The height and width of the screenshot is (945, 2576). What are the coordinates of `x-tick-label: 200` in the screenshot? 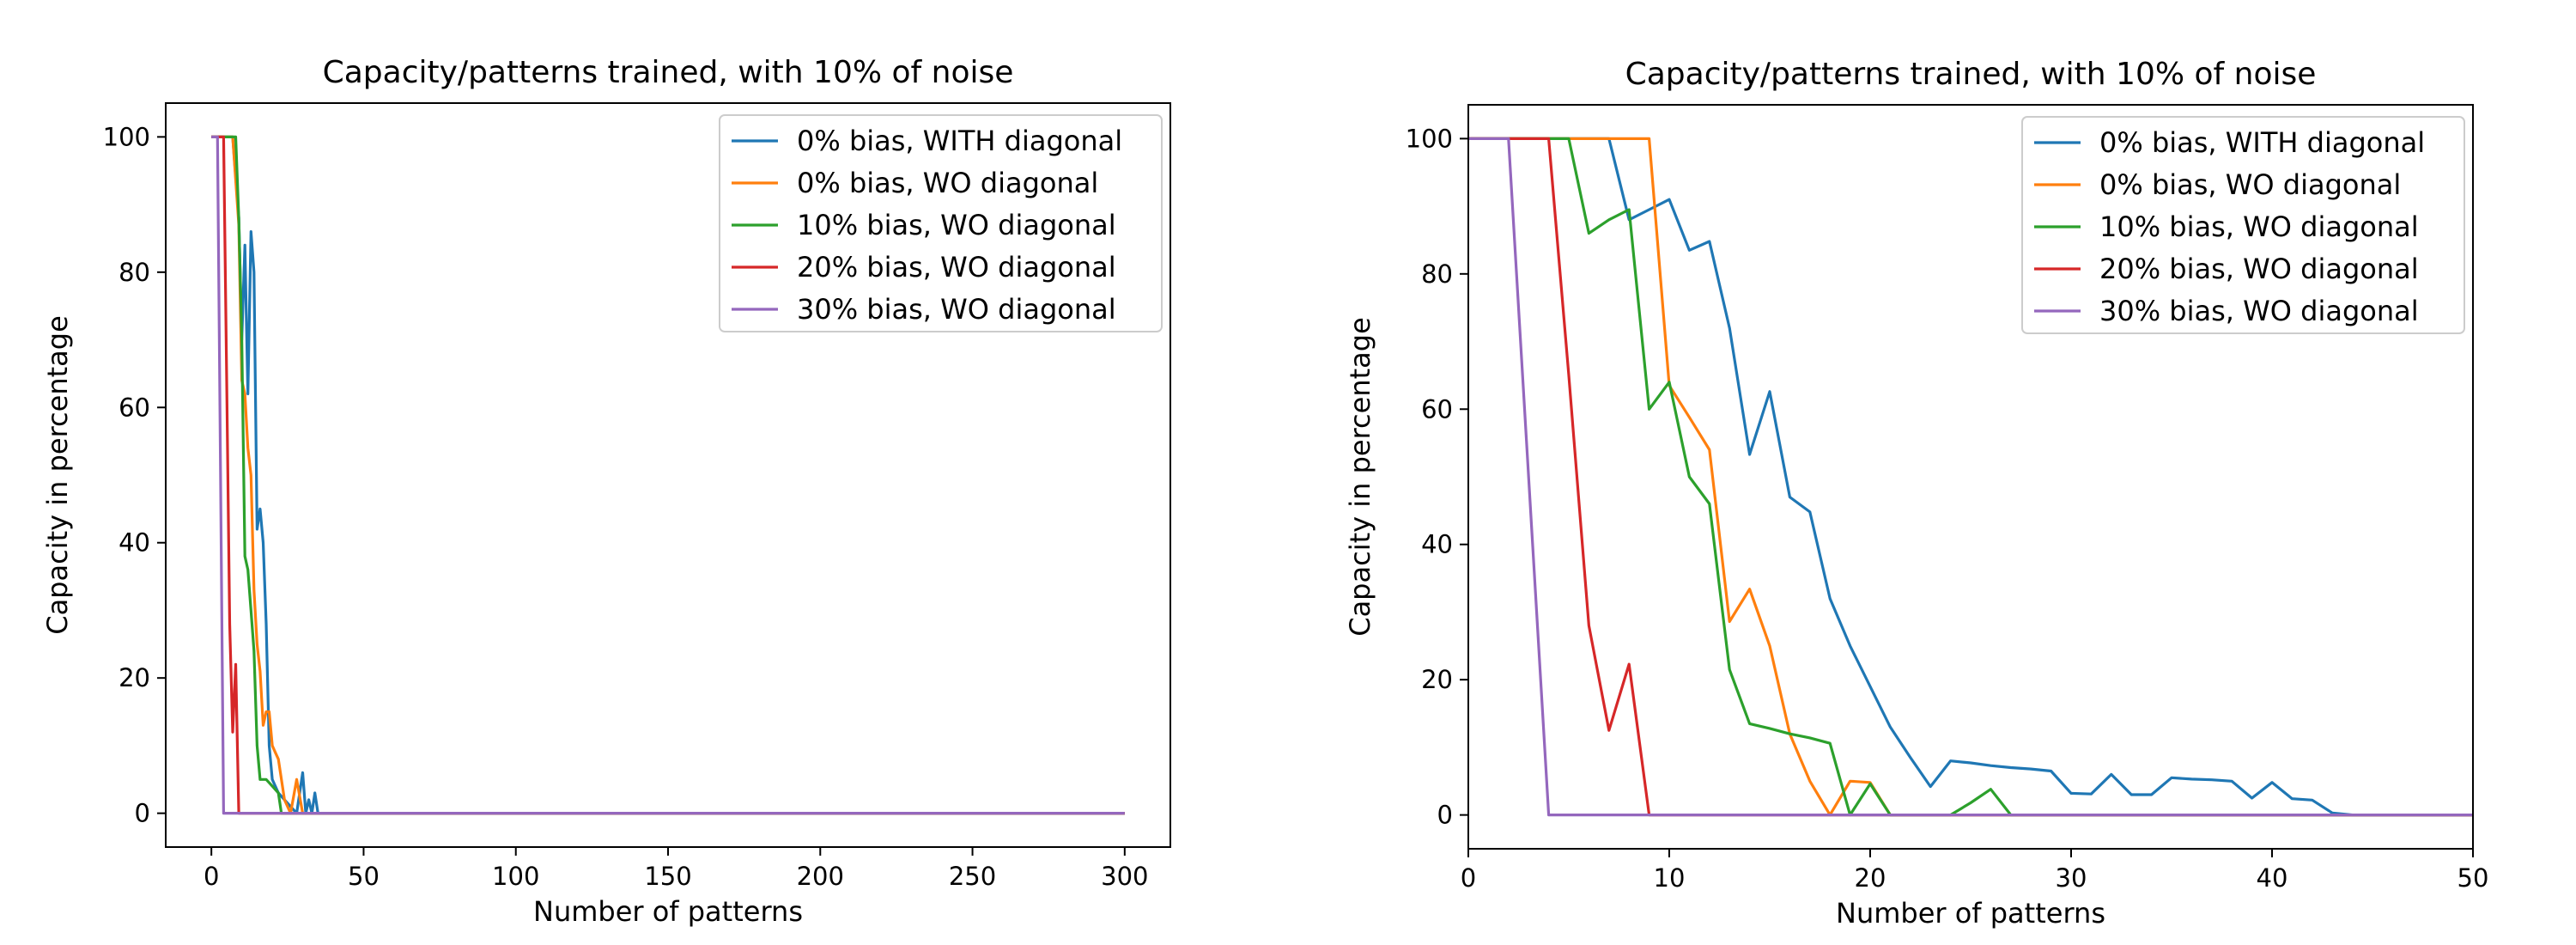 It's located at (821, 876).